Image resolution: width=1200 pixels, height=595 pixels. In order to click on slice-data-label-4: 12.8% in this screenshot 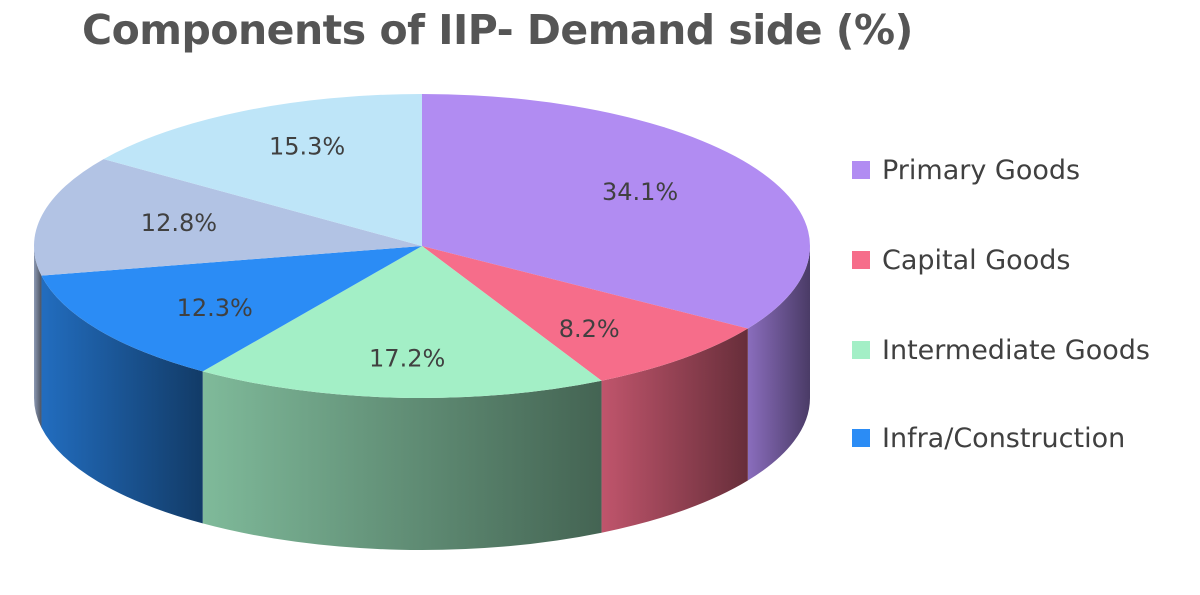, I will do `click(179, 223)`.